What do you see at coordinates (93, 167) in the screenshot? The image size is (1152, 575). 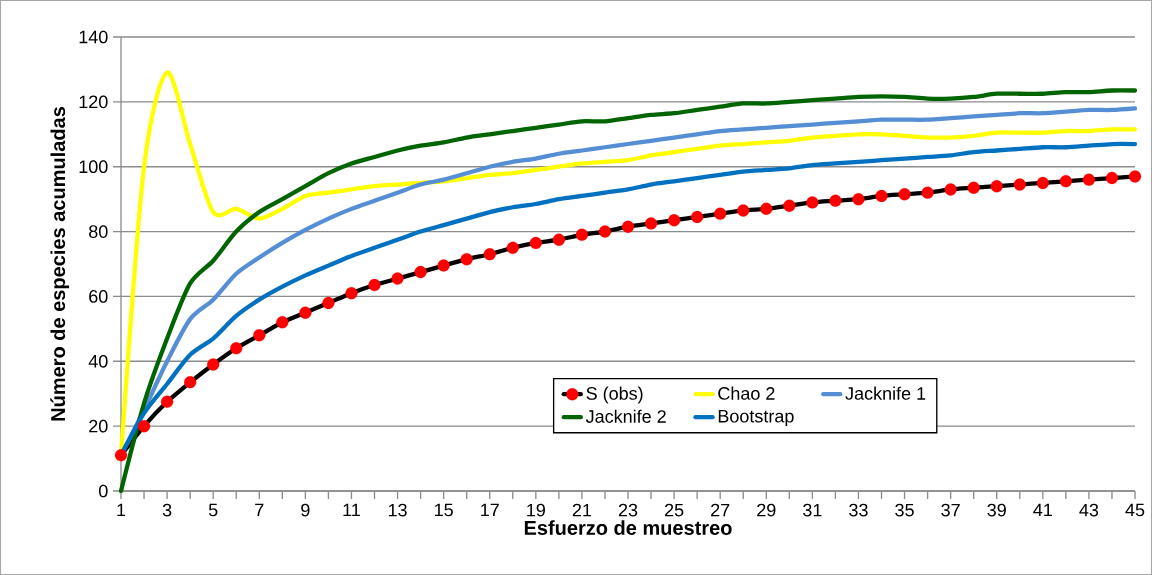 I see `y-tick-label: 100` at bounding box center [93, 167].